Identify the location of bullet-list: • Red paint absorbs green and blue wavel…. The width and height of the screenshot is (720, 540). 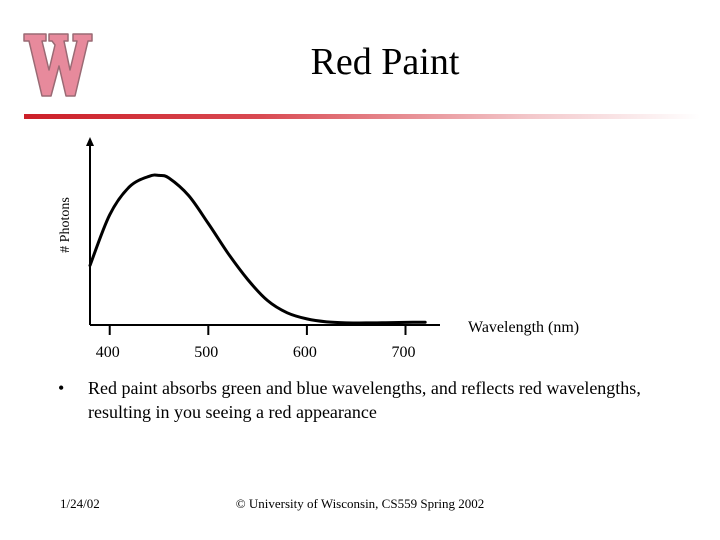
(358, 400).